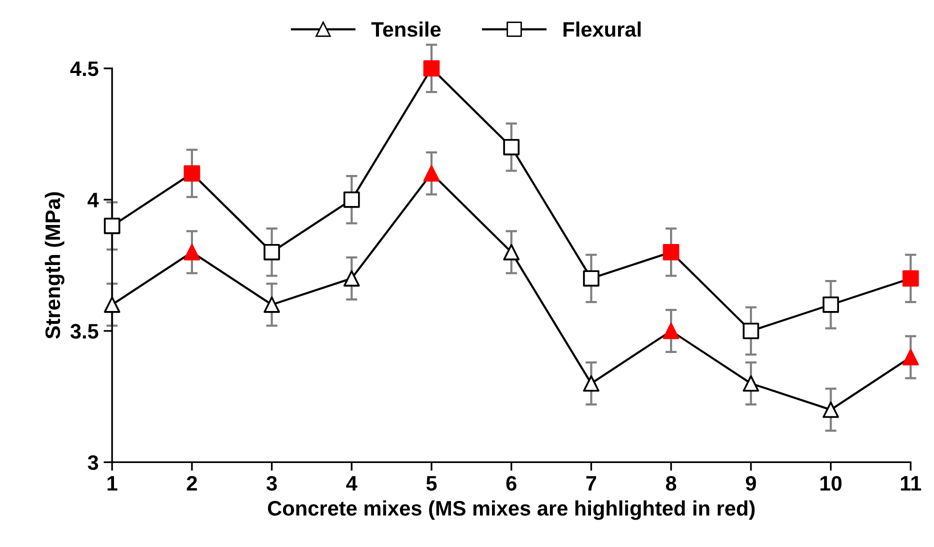  I want to click on x-tick-label: 9, so click(751, 483).